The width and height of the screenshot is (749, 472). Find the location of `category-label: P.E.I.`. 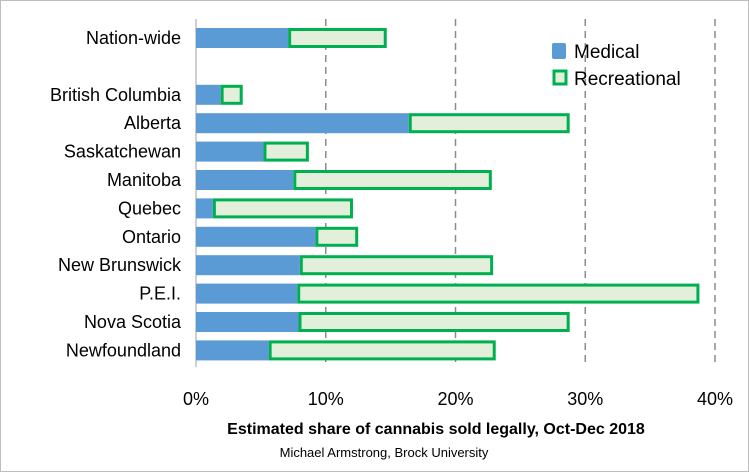

category-label: P.E.I. is located at coordinates (160, 294).